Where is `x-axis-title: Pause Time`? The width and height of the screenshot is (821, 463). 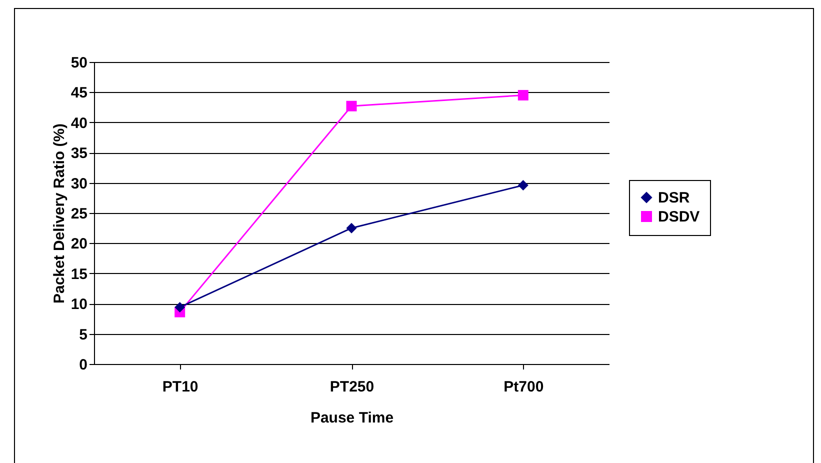 x-axis-title: Pause Time is located at coordinates (352, 418).